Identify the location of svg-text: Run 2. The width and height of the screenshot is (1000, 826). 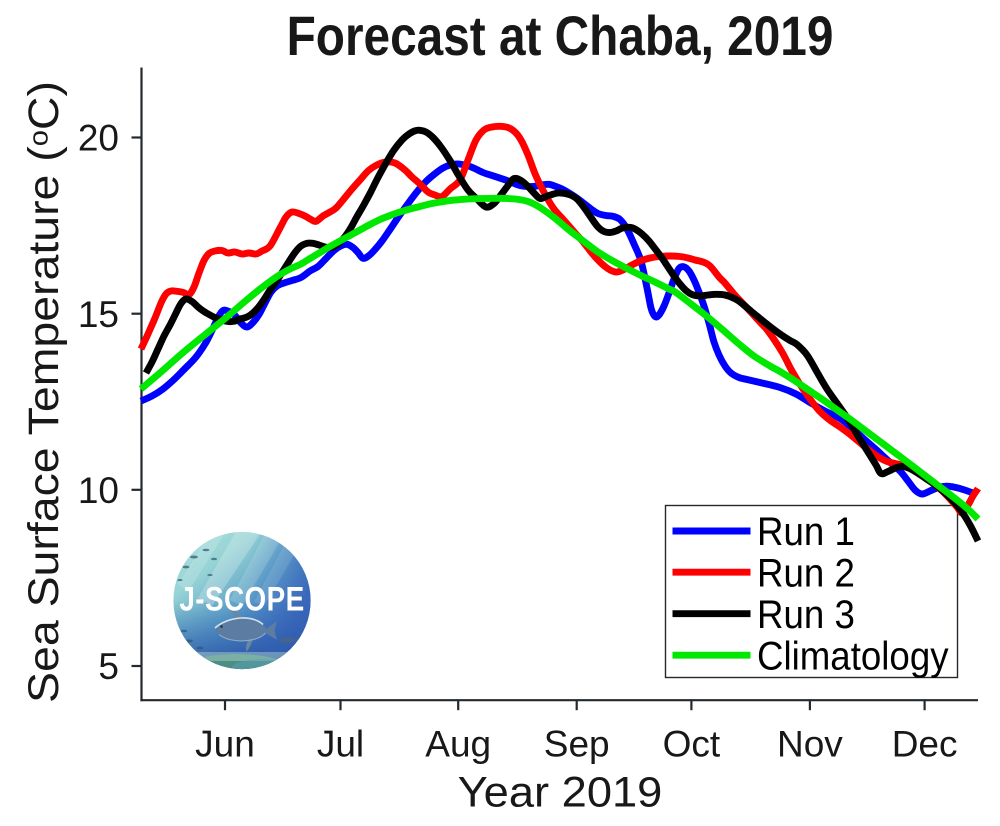
(806, 573).